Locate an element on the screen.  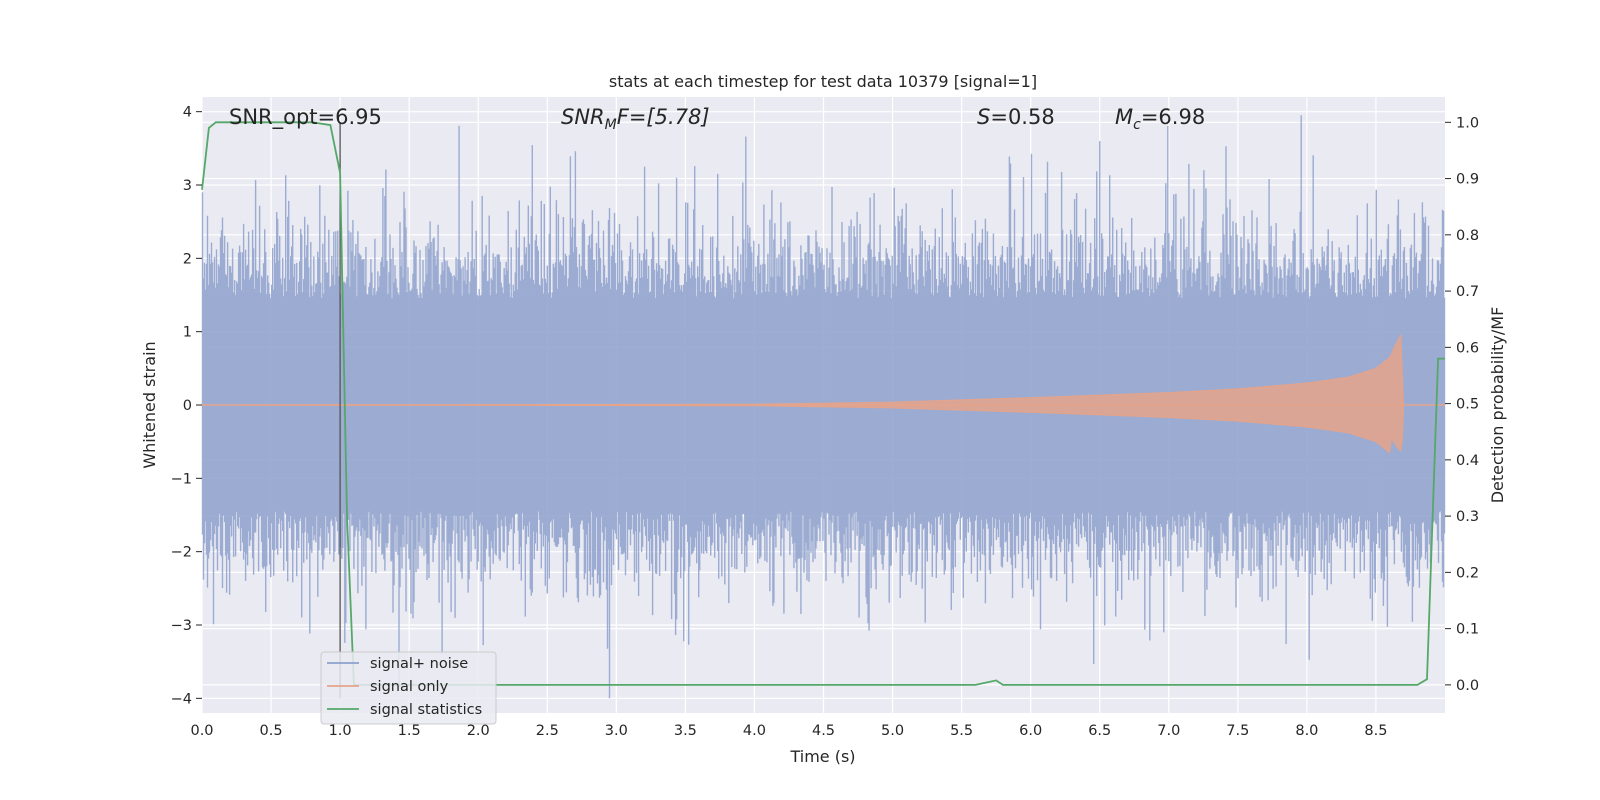
x-tick-label: 8.0 is located at coordinates (1306, 731).